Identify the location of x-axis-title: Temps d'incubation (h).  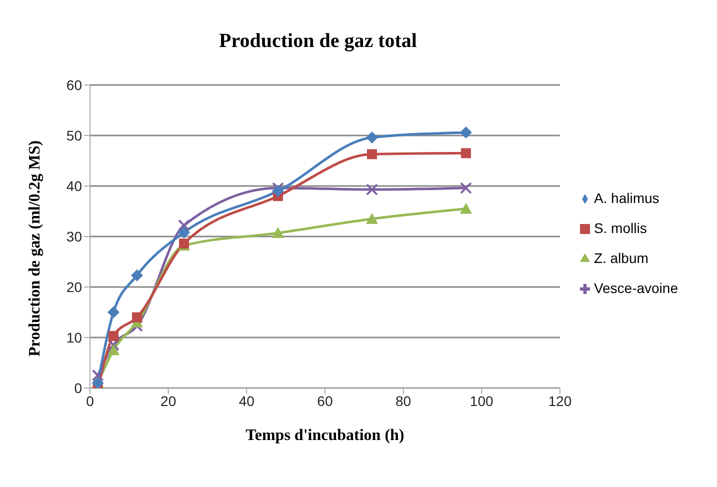
(325, 435).